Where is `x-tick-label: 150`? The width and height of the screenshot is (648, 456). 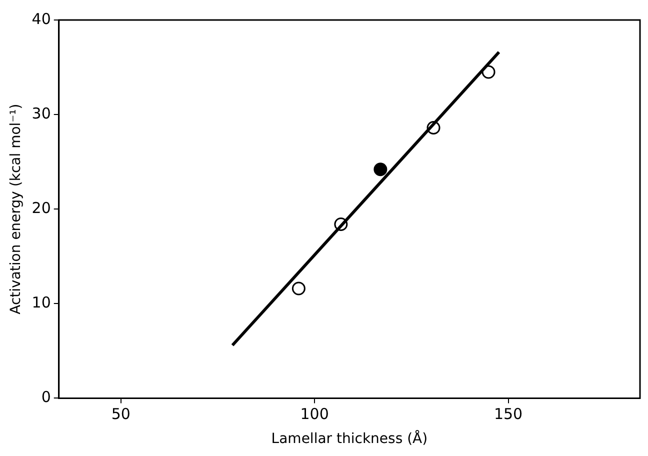 x-tick-label: 150 is located at coordinates (508, 414).